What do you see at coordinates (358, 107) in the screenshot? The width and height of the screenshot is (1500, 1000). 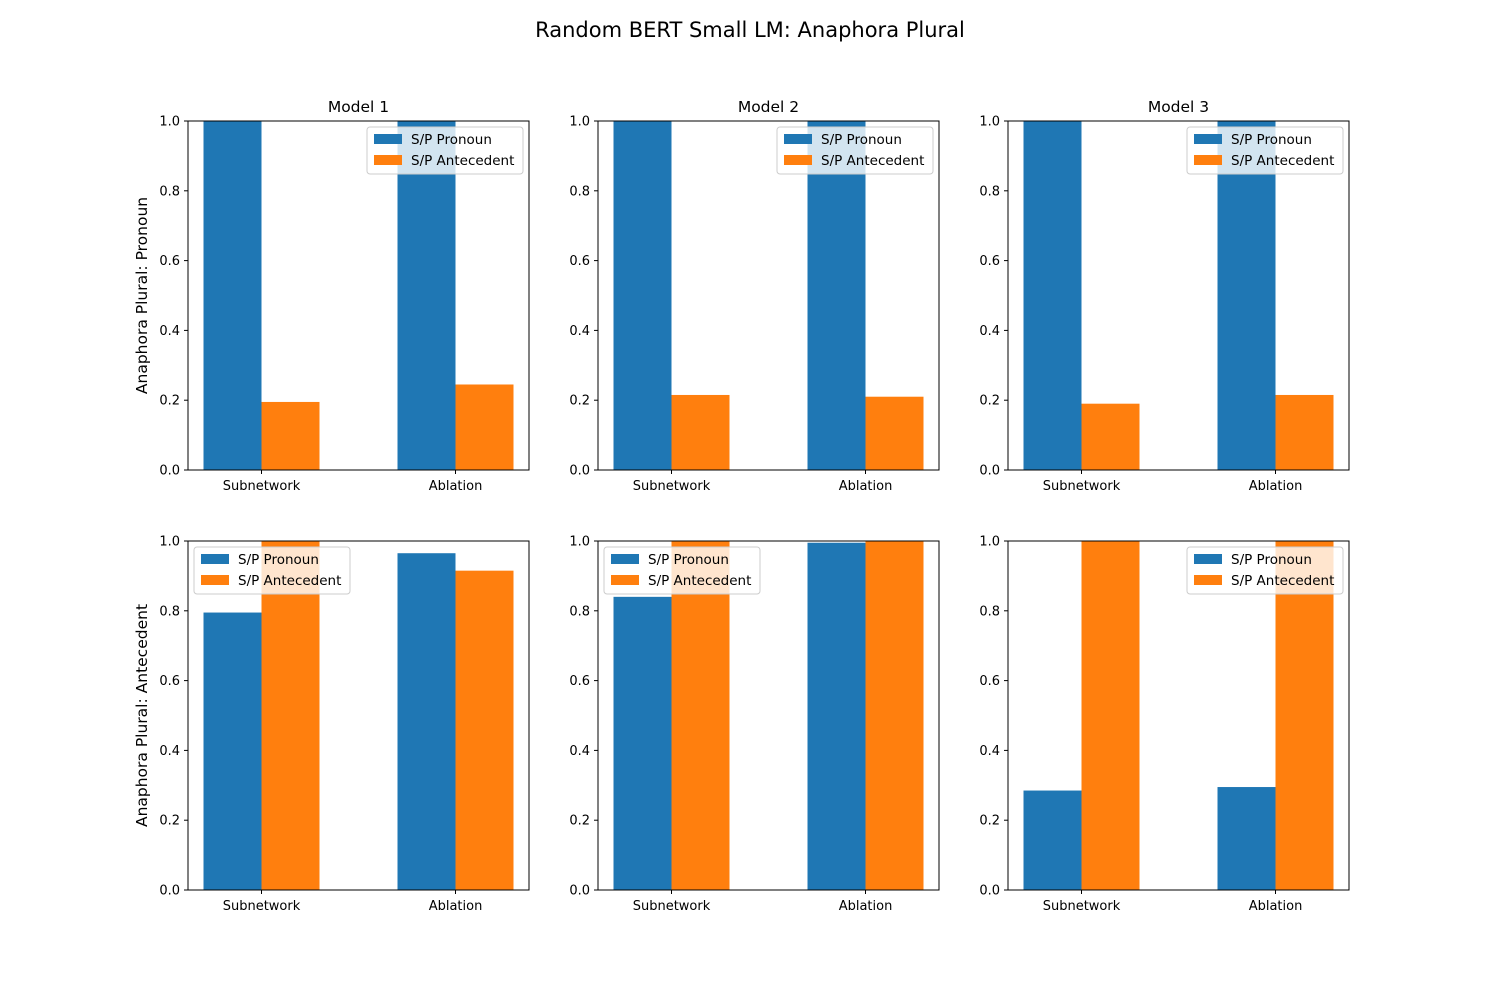 I see `subplot-title: Model 1` at bounding box center [358, 107].